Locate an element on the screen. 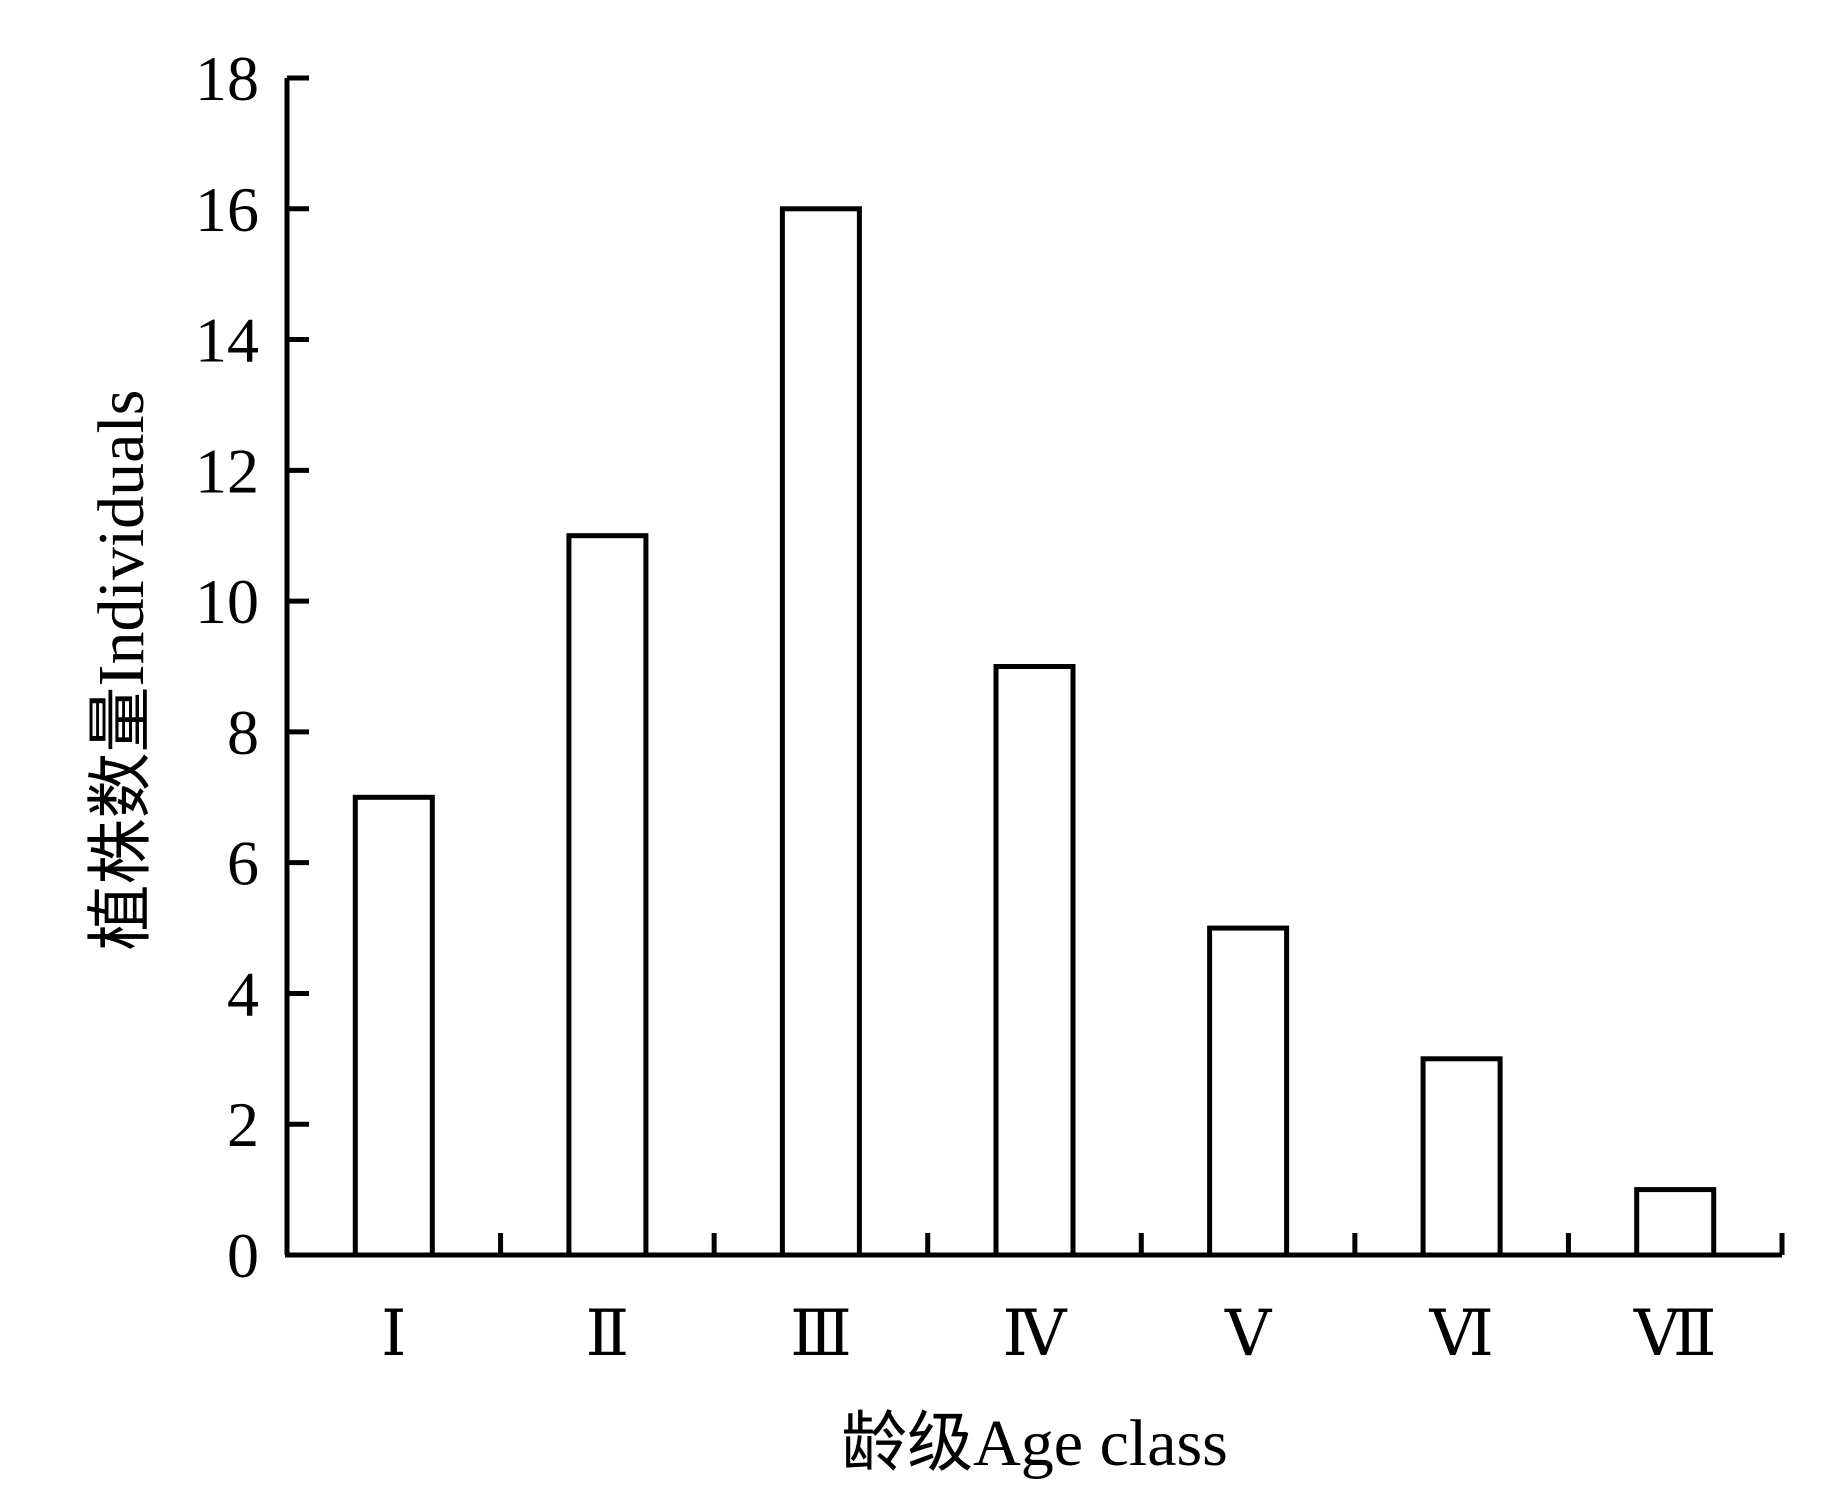 The image size is (1843, 1512). x-ticks-group: Ⅰ Ⅱ Ⅲ Ⅳ Ⅴ Ⅵ Ⅶ is located at coordinates (1083, 1301).